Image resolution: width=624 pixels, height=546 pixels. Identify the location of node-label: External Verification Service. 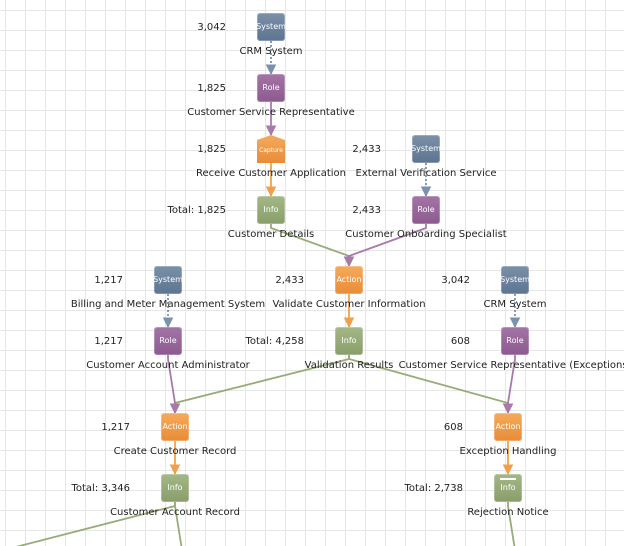
(426, 173).